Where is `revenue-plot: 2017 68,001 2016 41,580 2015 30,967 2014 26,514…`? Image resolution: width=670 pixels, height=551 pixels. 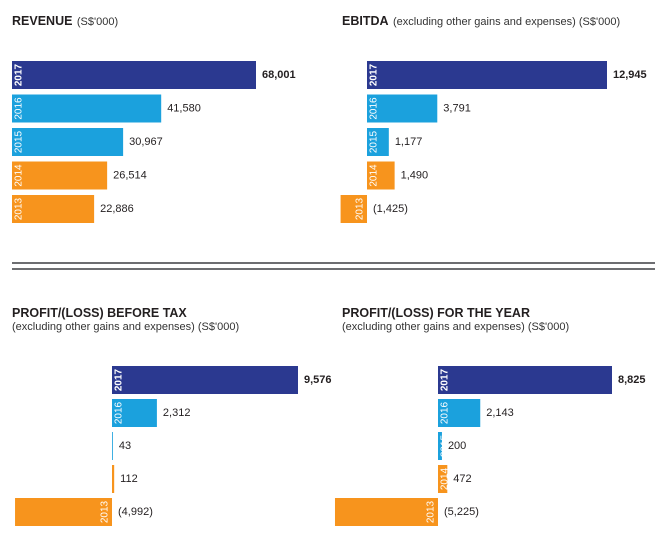
revenue-plot: 2017 68,001 2016 41,580 2015 30,967 2014 26,514… is located at coordinates (154, 142).